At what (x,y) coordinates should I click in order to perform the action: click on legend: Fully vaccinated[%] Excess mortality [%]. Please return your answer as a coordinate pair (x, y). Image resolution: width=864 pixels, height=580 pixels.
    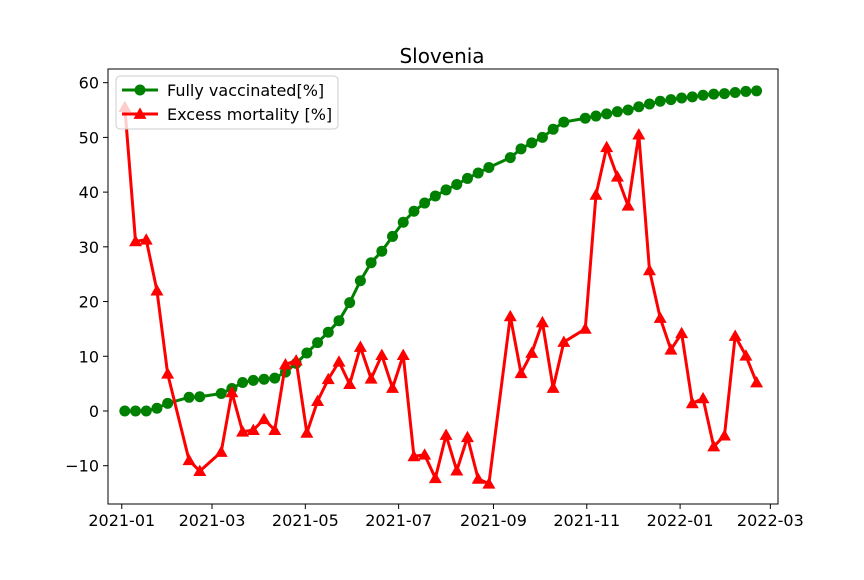
    Looking at the image, I should click on (227, 102).